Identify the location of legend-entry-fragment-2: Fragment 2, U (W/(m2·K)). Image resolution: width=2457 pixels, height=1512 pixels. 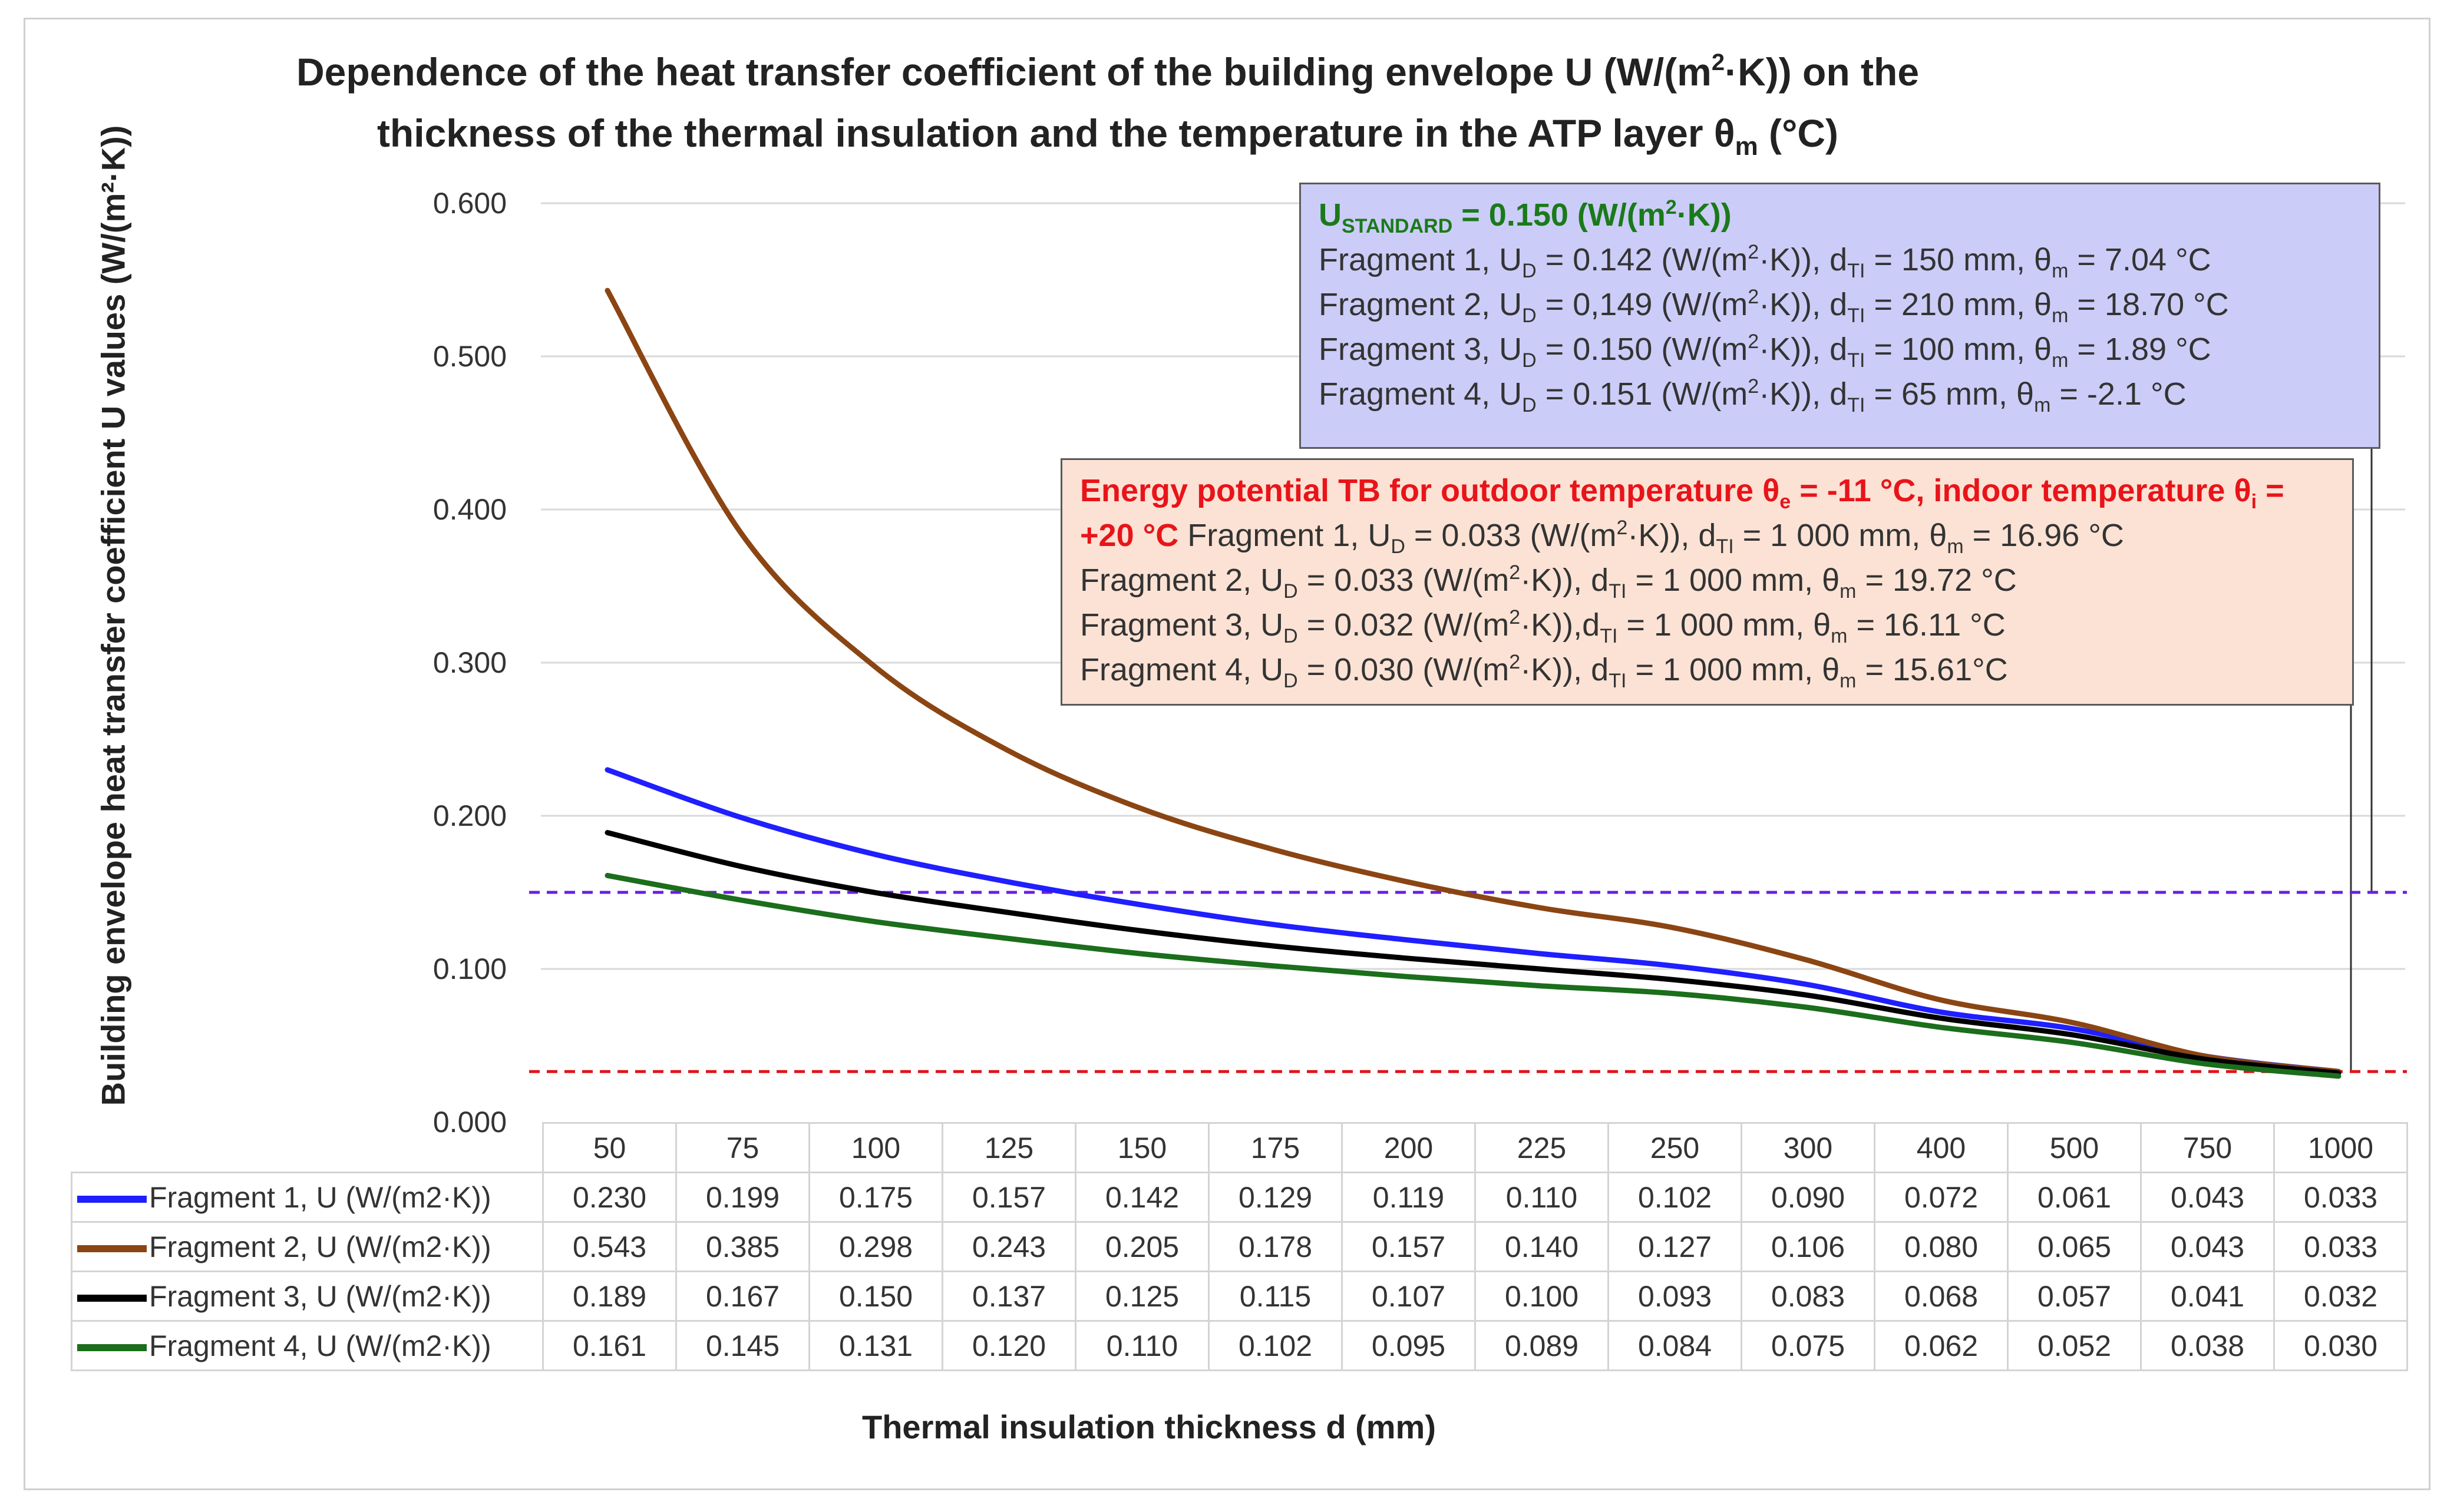
(307, 1246).